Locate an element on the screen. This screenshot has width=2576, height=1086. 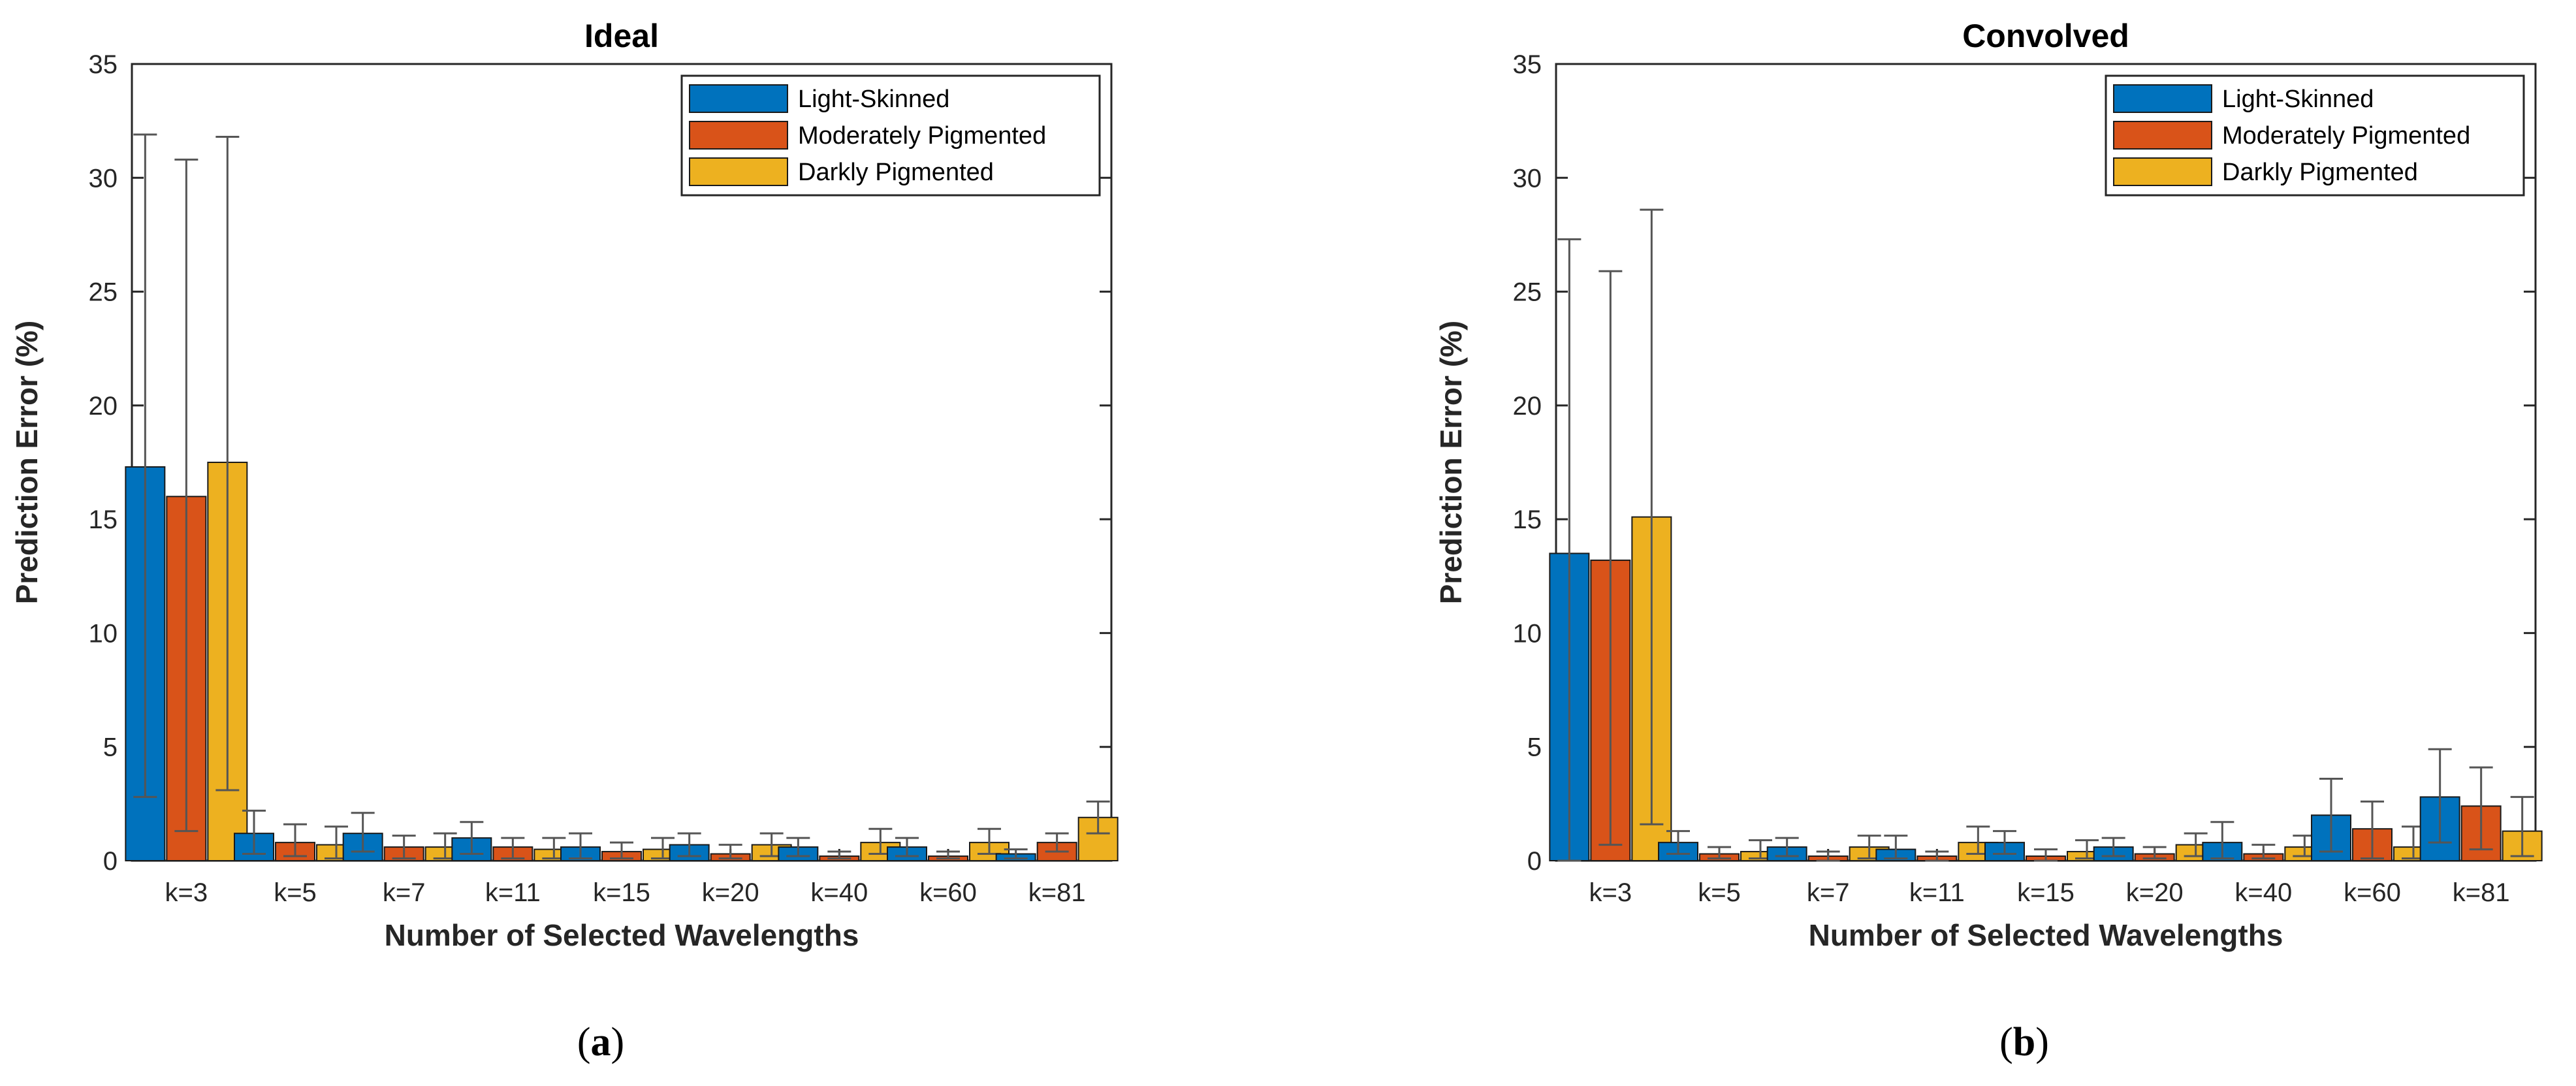
chart-title: Convolved is located at coordinates (2046, 36).